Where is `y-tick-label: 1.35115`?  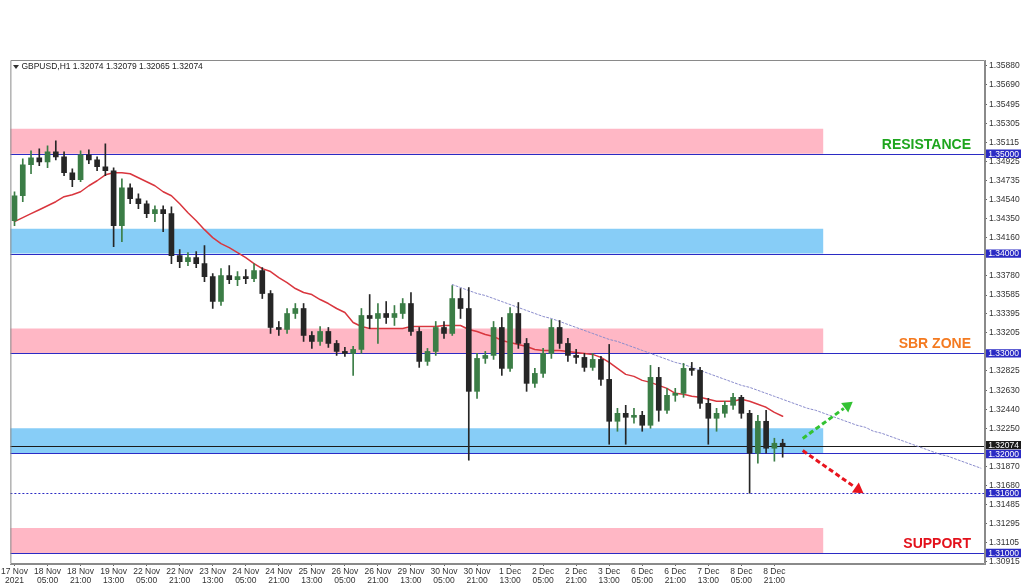
y-tick-label: 1.35115 is located at coordinates (1004, 141).